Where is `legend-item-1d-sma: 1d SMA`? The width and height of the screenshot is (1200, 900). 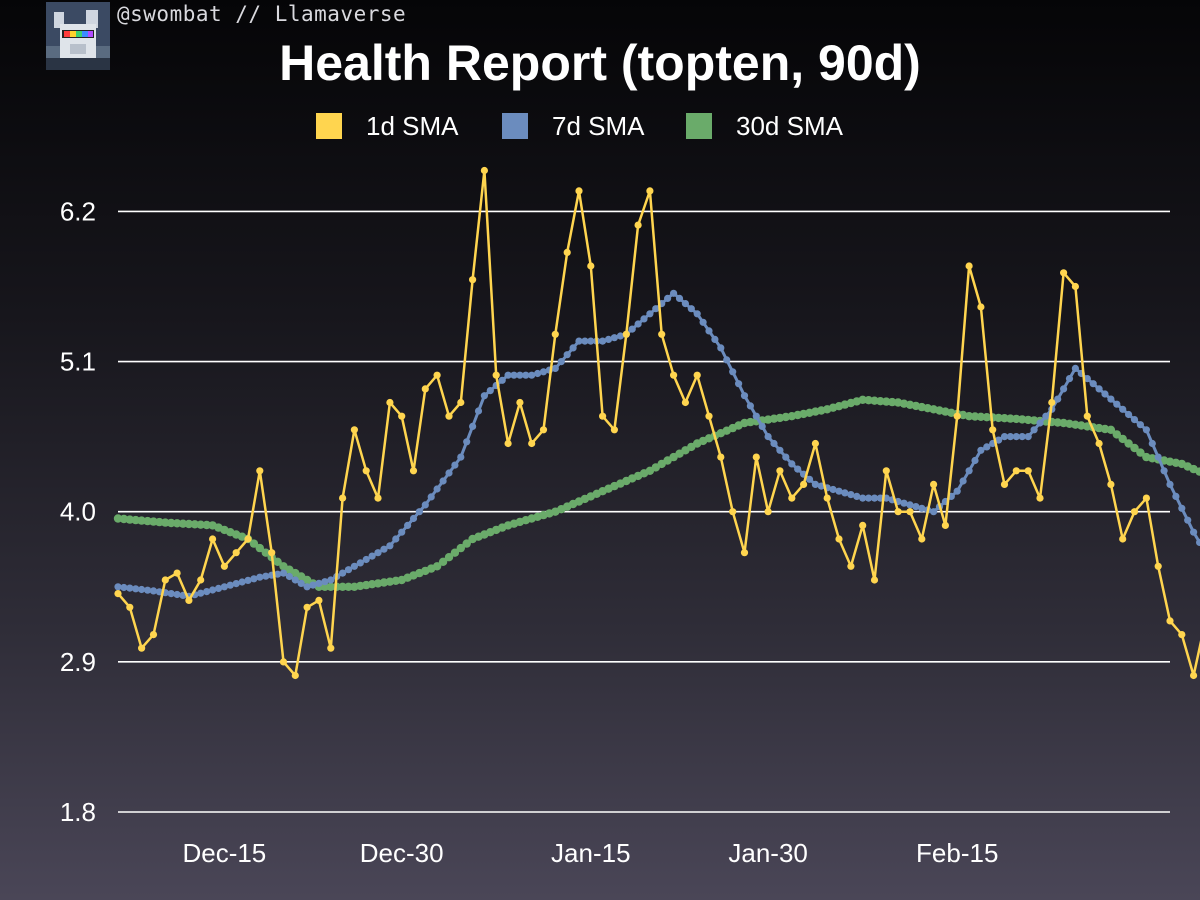
legend-item-1d-sma: 1d SMA is located at coordinates (387, 126).